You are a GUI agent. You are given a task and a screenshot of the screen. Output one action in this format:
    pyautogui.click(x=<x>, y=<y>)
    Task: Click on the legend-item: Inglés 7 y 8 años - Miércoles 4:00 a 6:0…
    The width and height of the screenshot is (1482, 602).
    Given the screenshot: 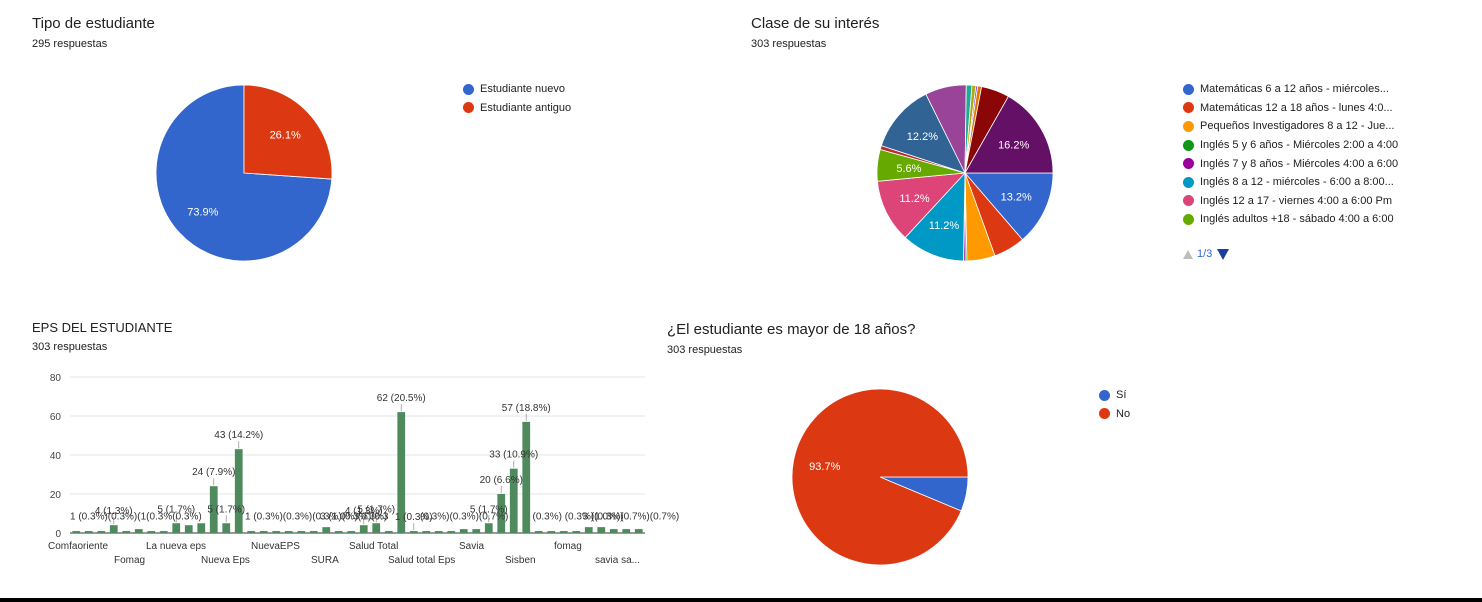 What is the action you would take?
    pyautogui.click(x=1290, y=163)
    